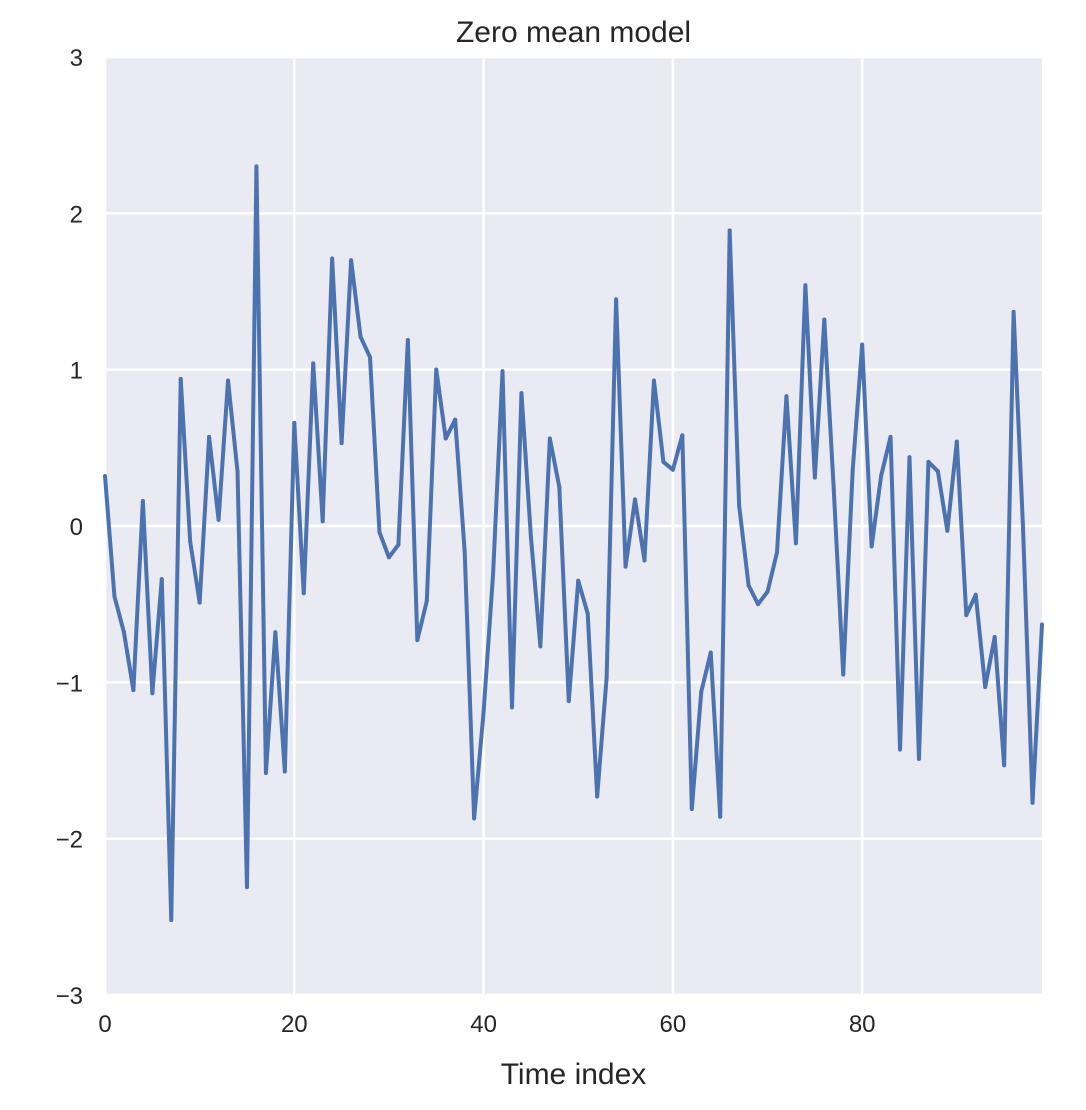 This screenshot has height=1110, width=1086. Describe the element at coordinates (573, 32) in the screenshot. I see `chart-title: Zero mean model` at that location.